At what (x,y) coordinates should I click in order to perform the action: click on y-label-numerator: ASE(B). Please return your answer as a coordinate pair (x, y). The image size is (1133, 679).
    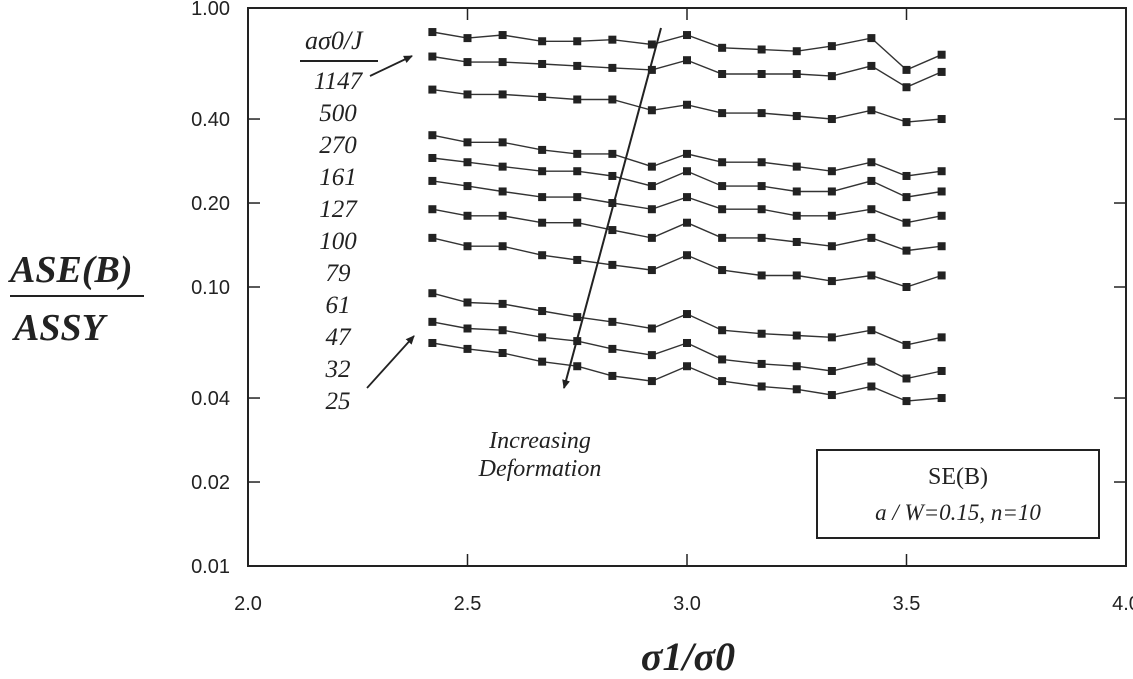
    Looking at the image, I should click on (70, 270).